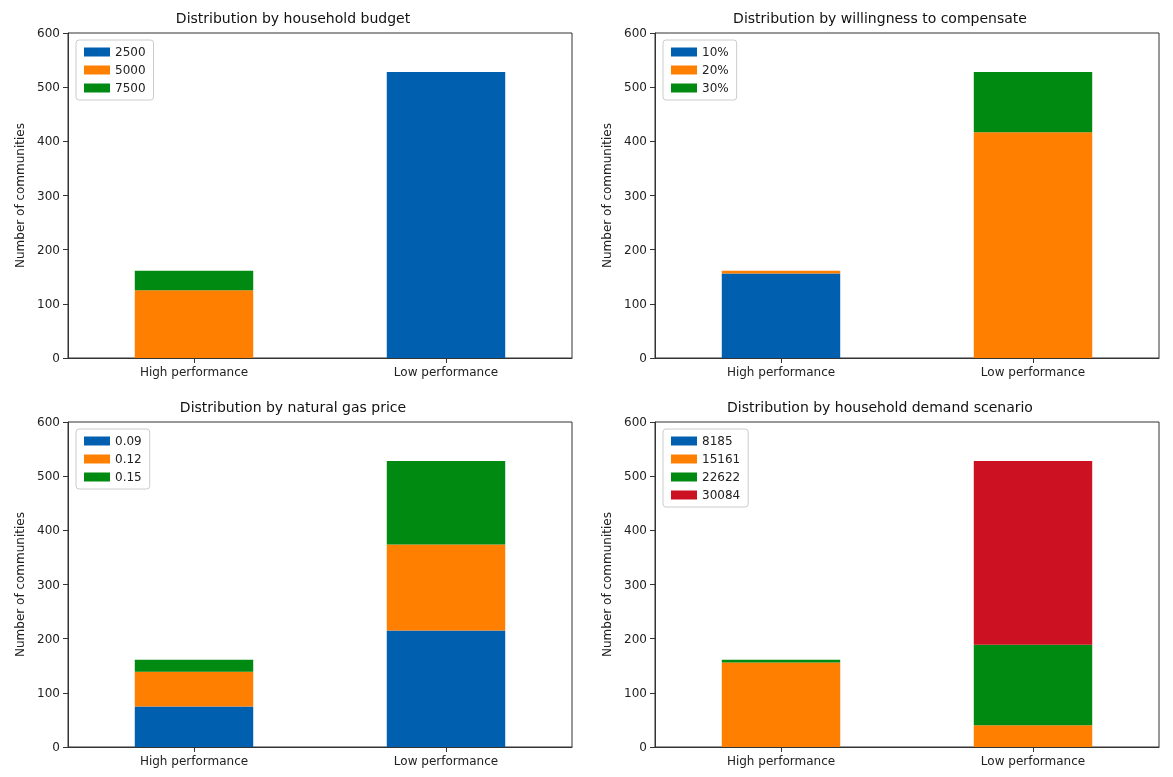  I want to click on legend-label: 0.12, so click(128, 459).